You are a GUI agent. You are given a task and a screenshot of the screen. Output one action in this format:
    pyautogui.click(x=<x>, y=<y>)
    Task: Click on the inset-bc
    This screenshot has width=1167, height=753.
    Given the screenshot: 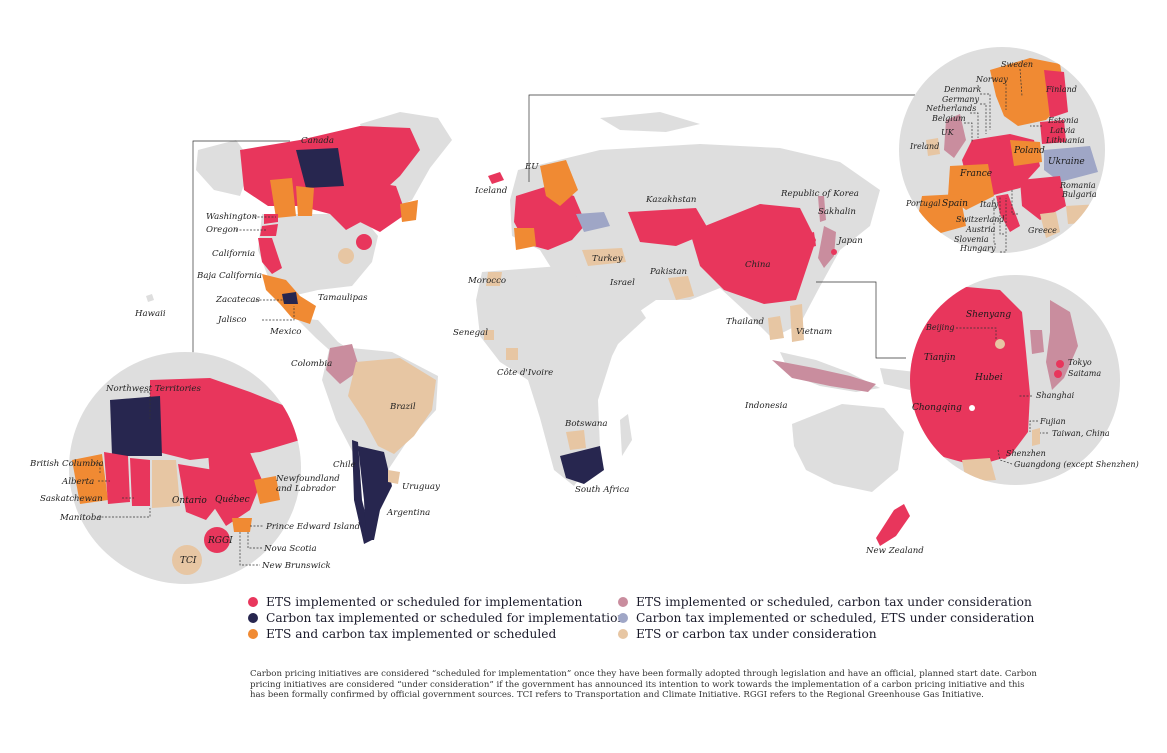 What is the action you would take?
    pyautogui.click(x=90, y=479)
    